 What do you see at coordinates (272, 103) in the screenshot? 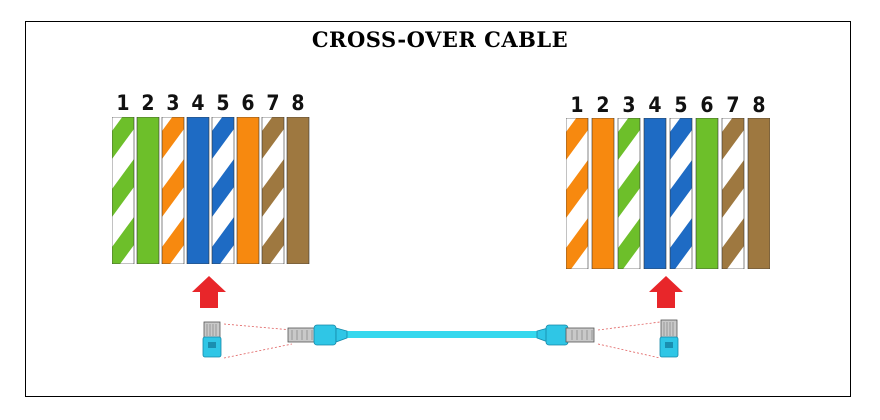
I see `left-pin-label-7: 7` at bounding box center [272, 103].